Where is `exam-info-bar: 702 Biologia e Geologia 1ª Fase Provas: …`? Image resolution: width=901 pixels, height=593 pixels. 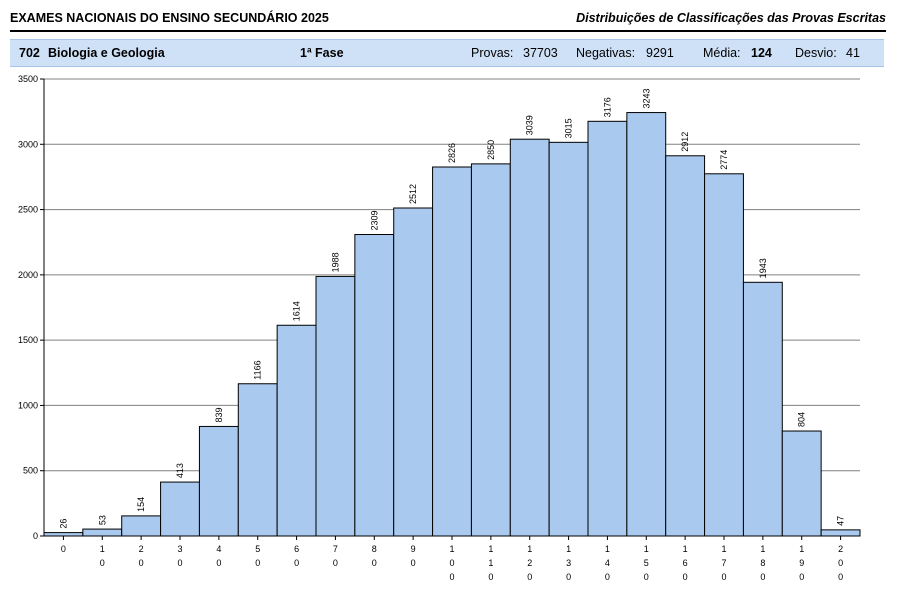 exam-info-bar: 702 Biologia e Geologia 1ª Fase Provas: … is located at coordinates (447, 53).